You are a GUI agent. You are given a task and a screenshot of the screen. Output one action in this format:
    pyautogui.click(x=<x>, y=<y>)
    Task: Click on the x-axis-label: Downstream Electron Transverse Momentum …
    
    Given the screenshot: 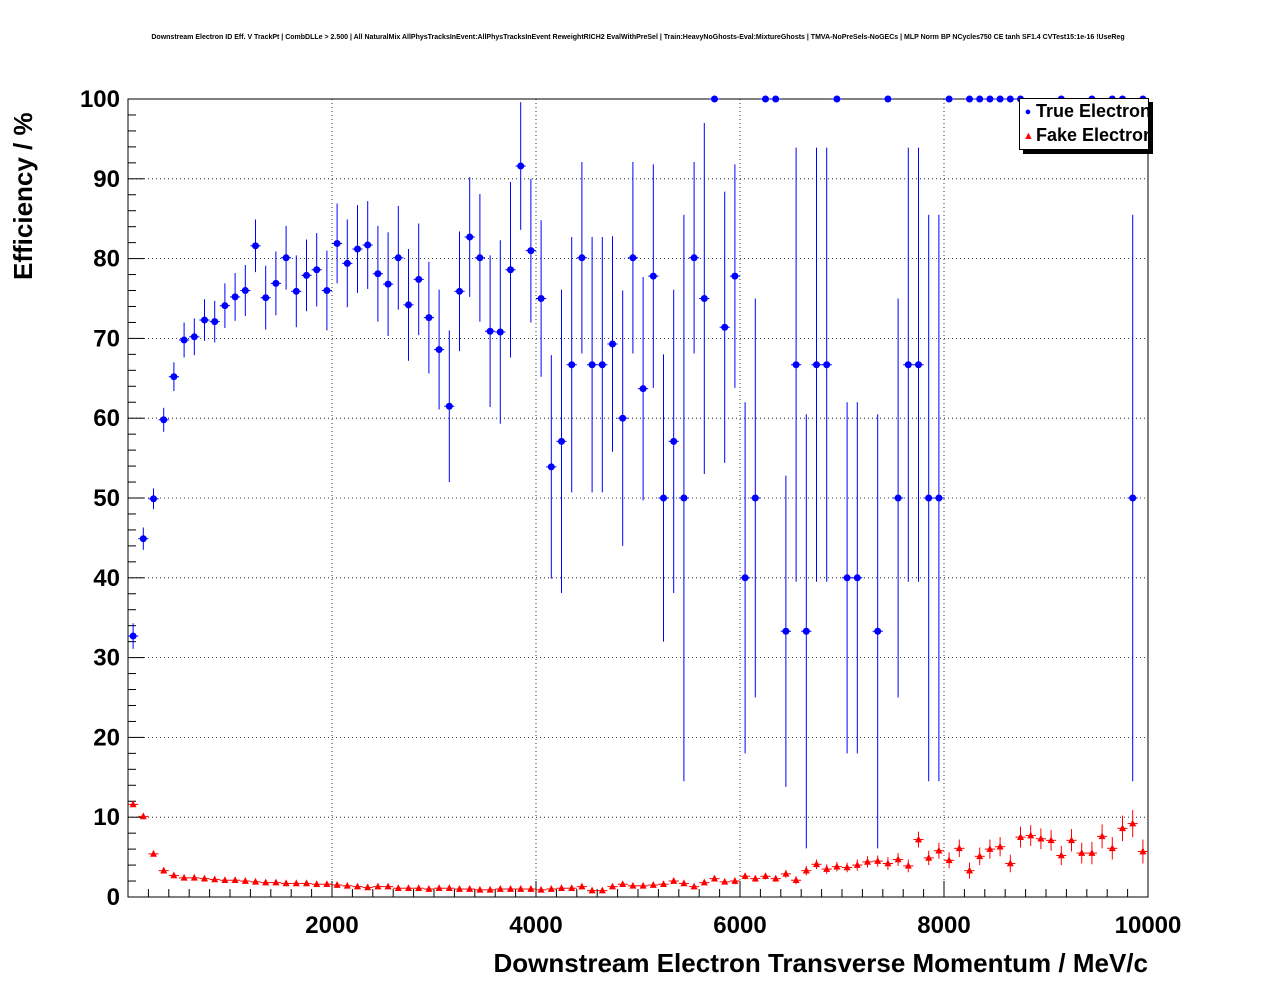 What is the action you would take?
    pyautogui.click(x=820, y=963)
    